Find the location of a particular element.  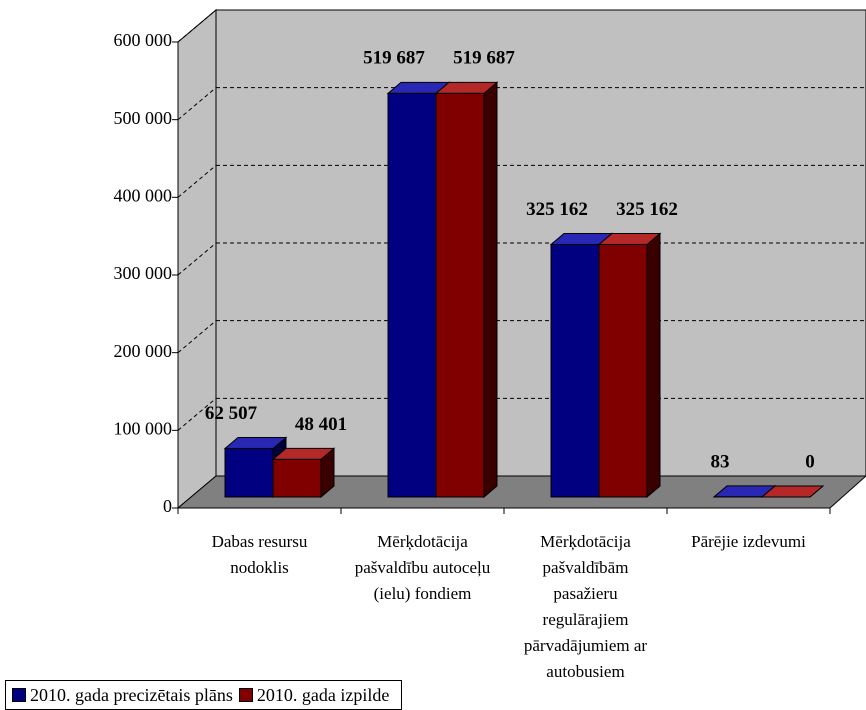

x-tick-label: Dabas resursu nodoklis is located at coordinates (259, 554).